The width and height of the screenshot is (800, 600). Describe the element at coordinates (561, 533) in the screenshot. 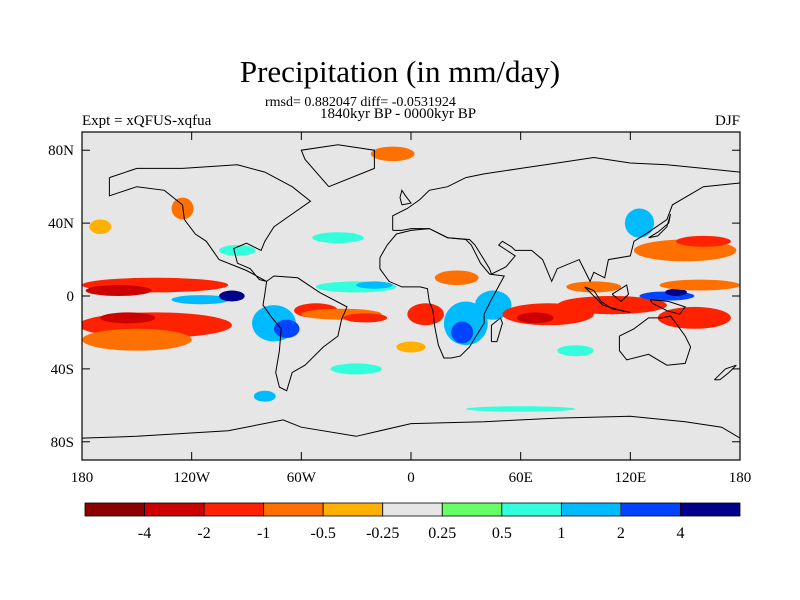

I see `colorbar-label: 1` at that location.